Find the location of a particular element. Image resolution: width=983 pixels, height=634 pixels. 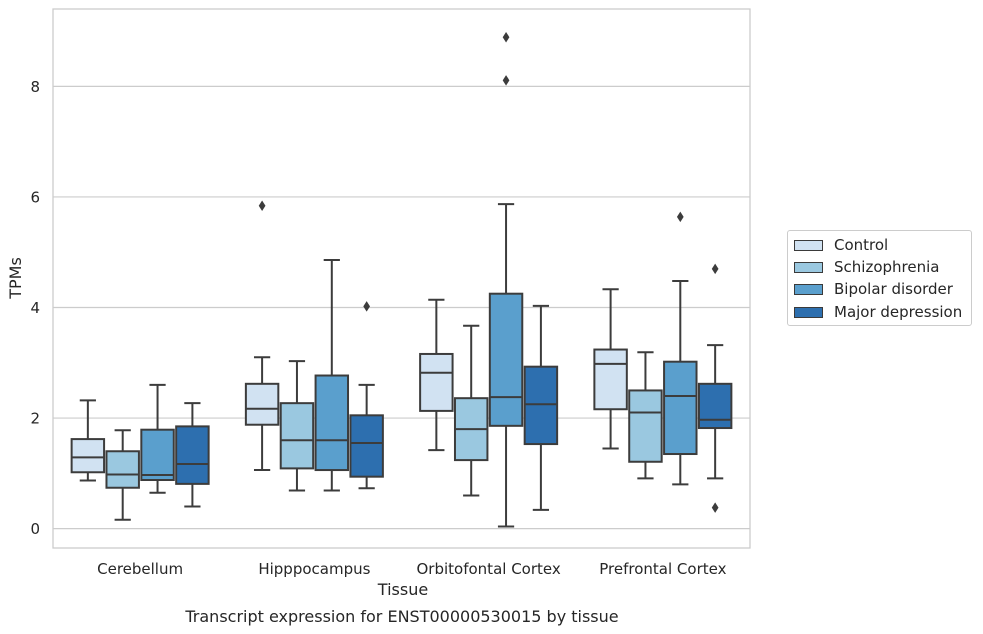

box-bipolar-disorder-cerebellum is located at coordinates (157, 438).